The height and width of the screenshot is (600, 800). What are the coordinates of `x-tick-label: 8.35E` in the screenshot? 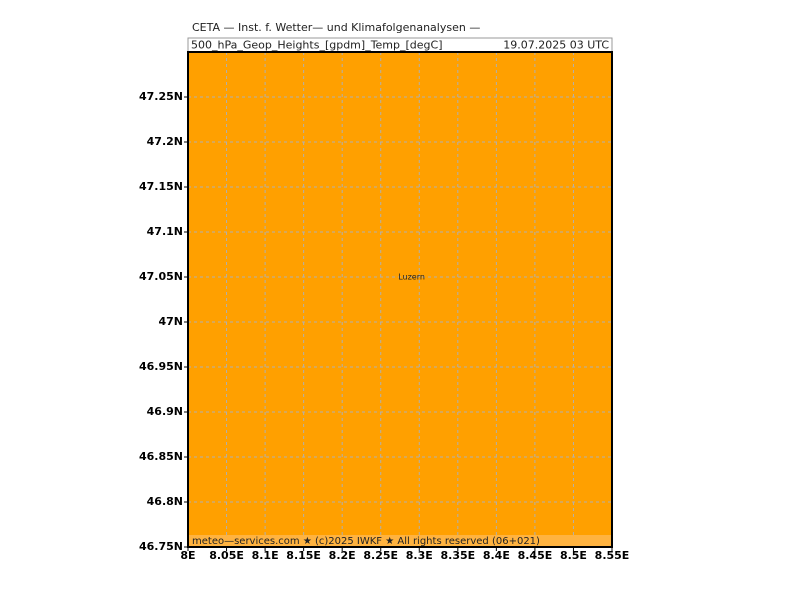 It's located at (457, 555).